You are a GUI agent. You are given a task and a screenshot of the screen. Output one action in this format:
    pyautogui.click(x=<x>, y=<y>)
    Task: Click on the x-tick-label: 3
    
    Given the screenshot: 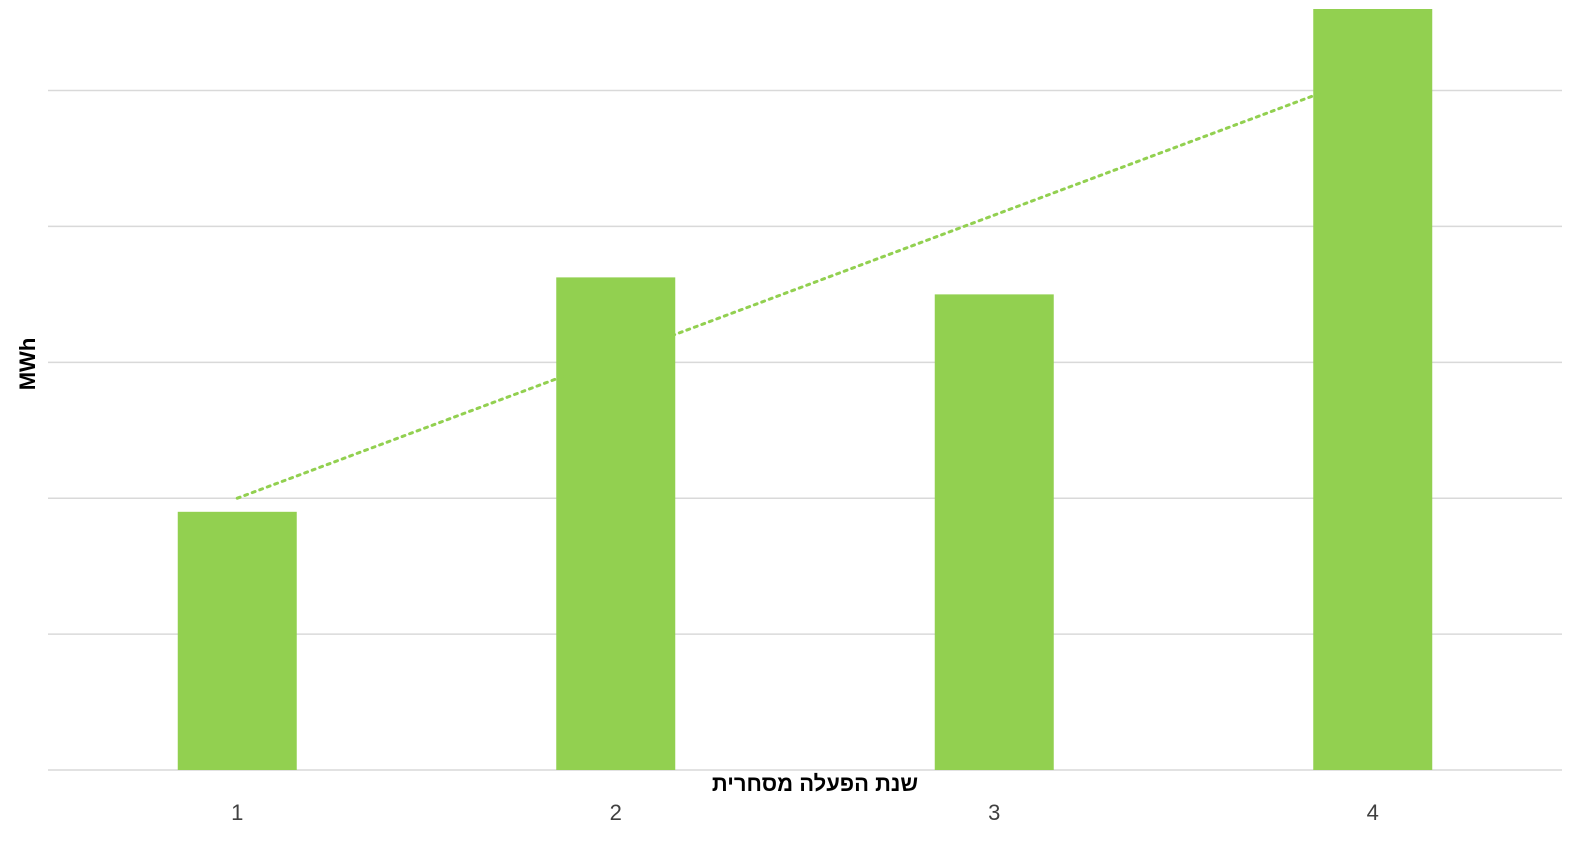 What is the action you would take?
    pyautogui.click(x=994, y=812)
    